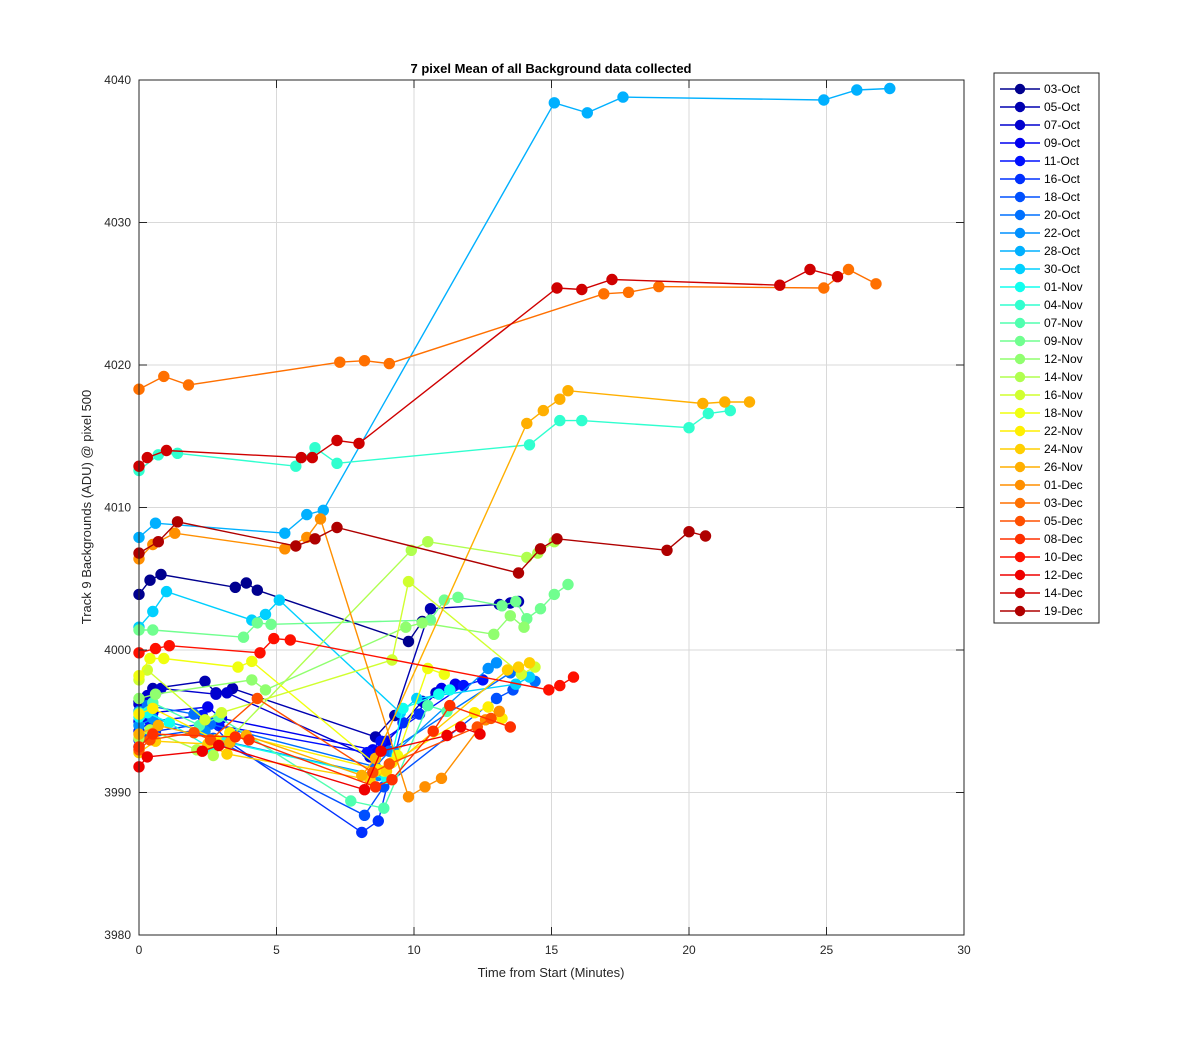 The image size is (1200, 1050). I want to click on series-09-Nov, so click(353, 610).